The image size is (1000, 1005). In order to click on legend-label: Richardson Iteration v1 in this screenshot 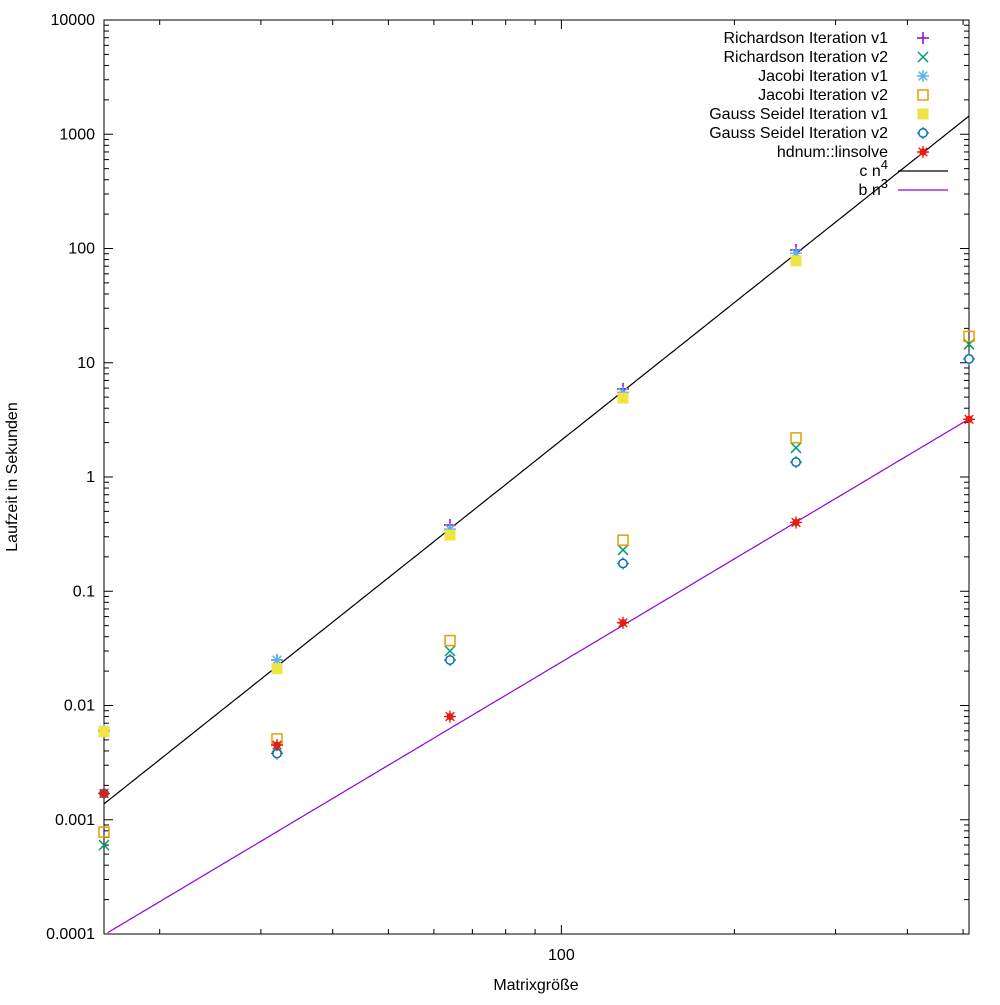, I will do `click(805, 38)`.